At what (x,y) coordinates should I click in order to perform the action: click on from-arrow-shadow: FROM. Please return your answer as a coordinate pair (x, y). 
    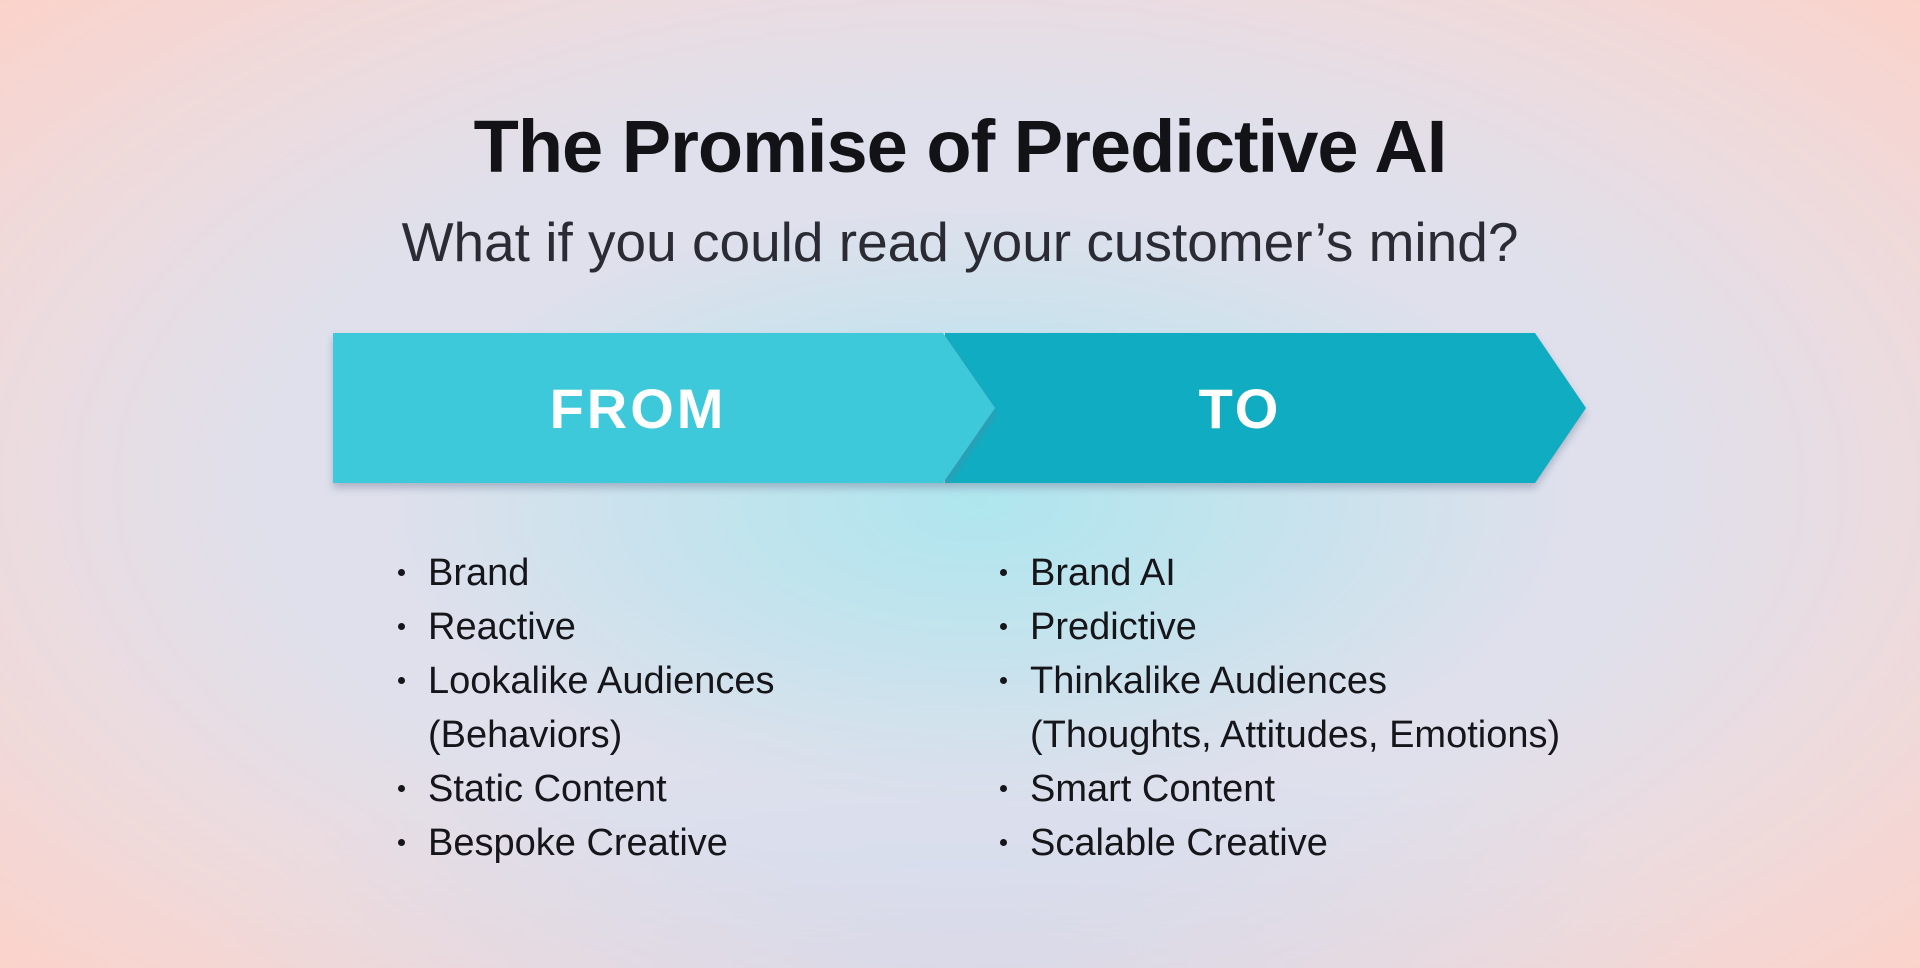
    Looking at the image, I should click on (664, 408).